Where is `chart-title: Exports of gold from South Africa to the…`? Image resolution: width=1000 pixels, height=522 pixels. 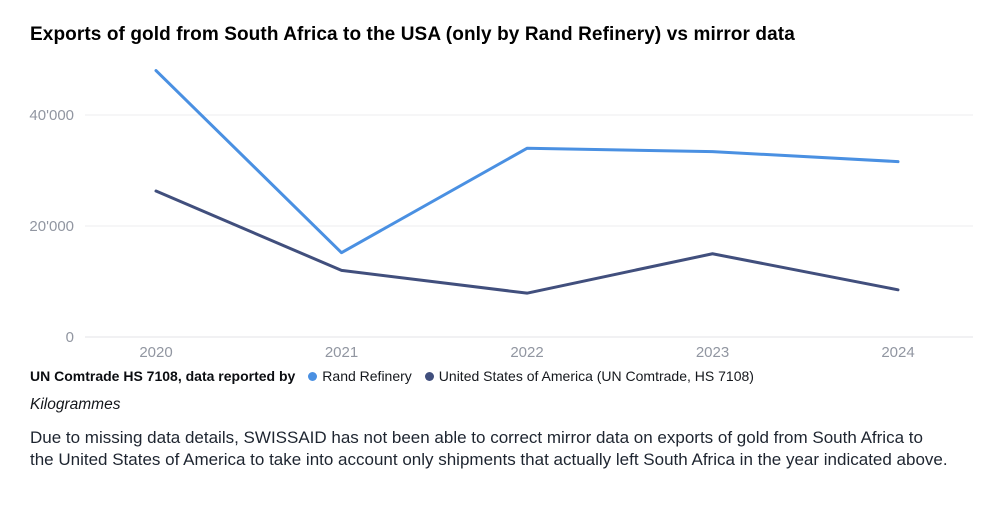 chart-title: Exports of gold from South Africa to the… is located at coordinates (412, 34).